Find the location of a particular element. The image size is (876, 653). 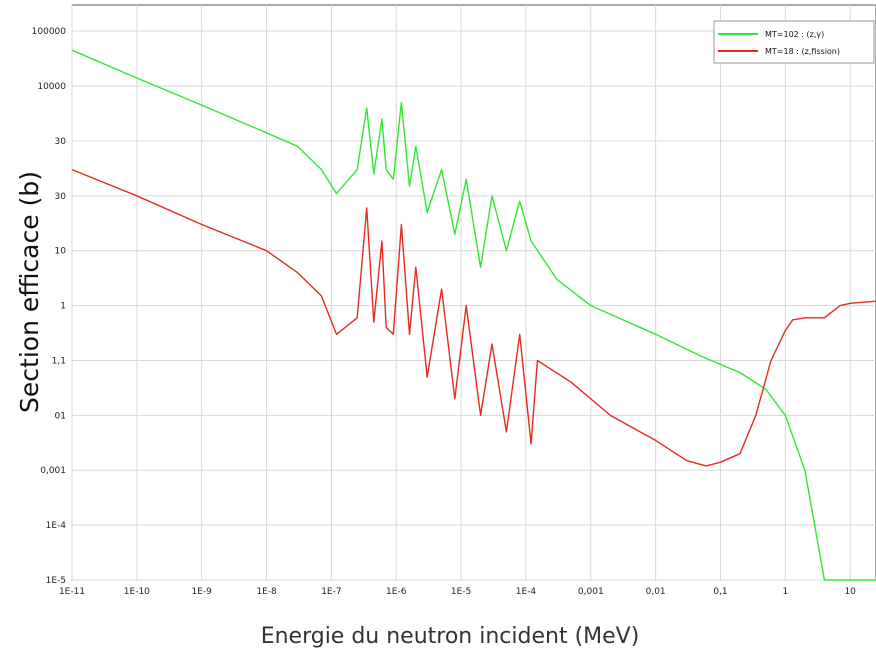

x-tick-label: 0,01 is located at coordinates (656, 592).